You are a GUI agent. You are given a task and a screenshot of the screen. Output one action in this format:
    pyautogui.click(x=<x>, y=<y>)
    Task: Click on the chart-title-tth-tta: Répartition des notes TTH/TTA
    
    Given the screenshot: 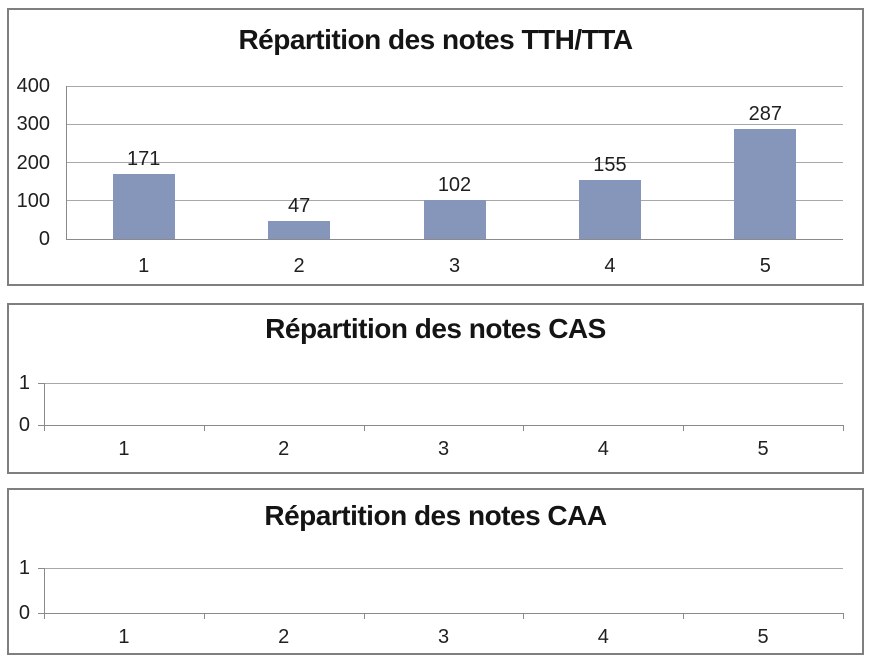 What is the action you would take?
    pyautogui.click(x=435, y=39)
    